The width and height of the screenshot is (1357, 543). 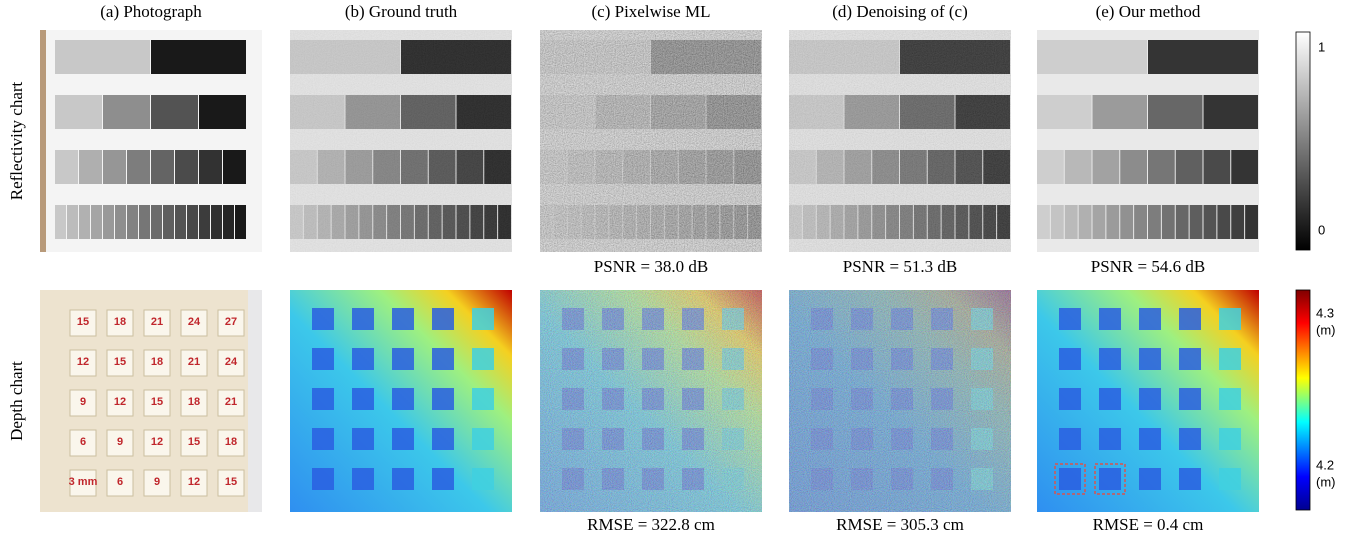 What do you see at coordinates (231, 322) in the screenshot?
I see `block-label: 27` at bounding box center [231, 322].